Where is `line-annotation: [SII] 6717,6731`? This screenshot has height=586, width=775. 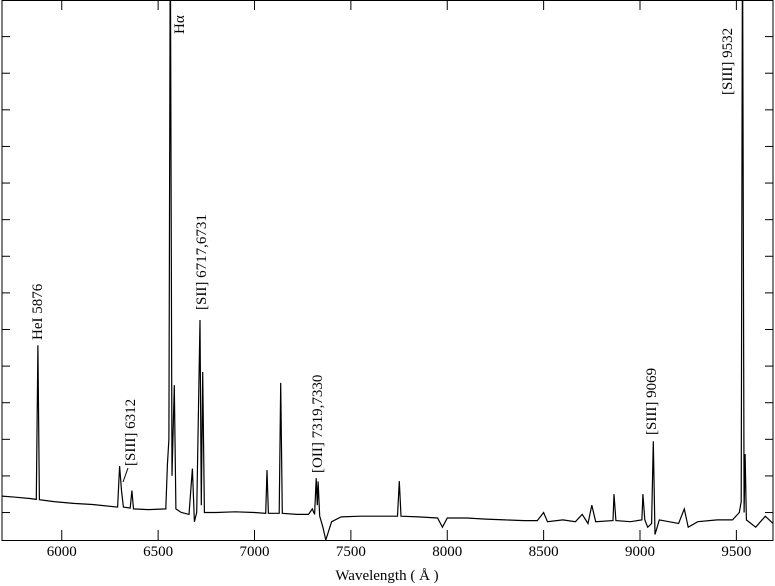 line-annotation: [SII] 6717,6731 is located at coordinates (202, 262).